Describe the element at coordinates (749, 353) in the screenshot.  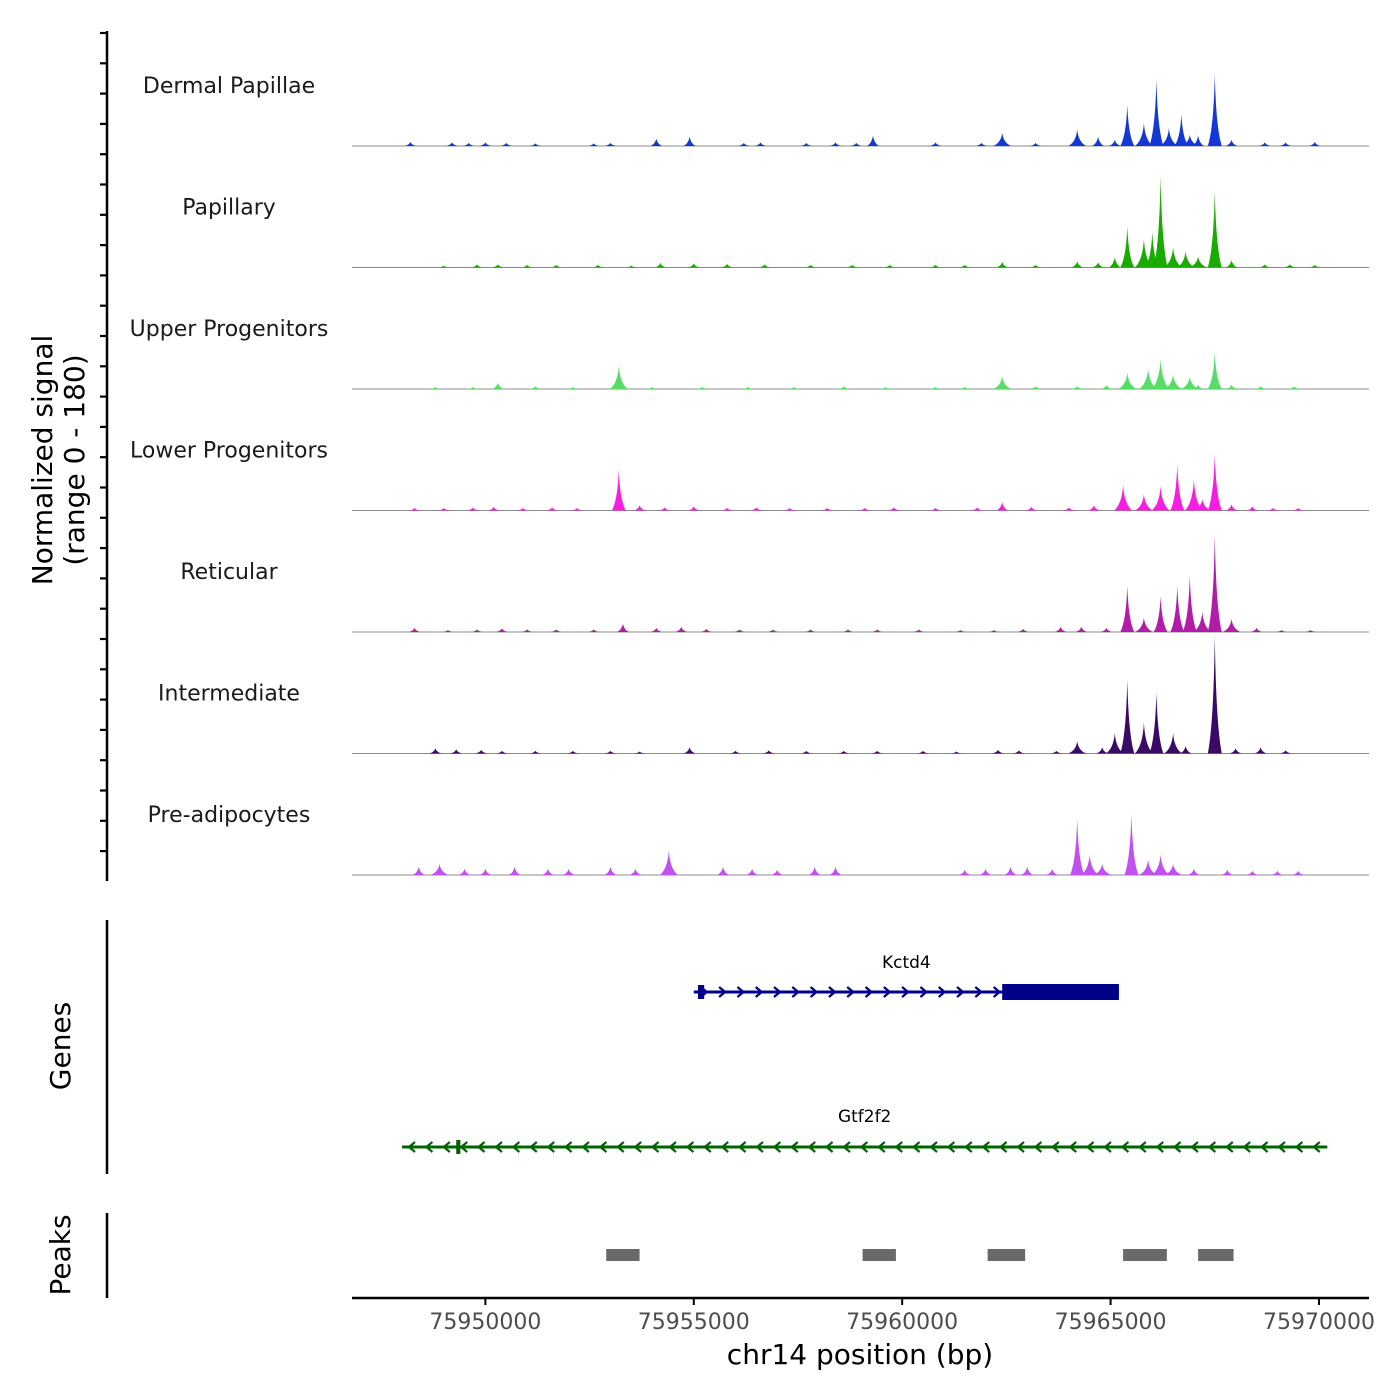
I see `track-upper-progenitors: Upper Progenitors` at that location.